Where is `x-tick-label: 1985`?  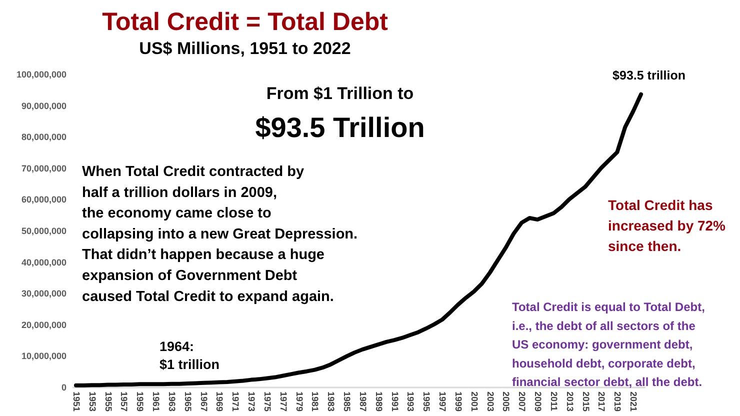 x-tick-label: 1985 is located at coordinates (347, 402).